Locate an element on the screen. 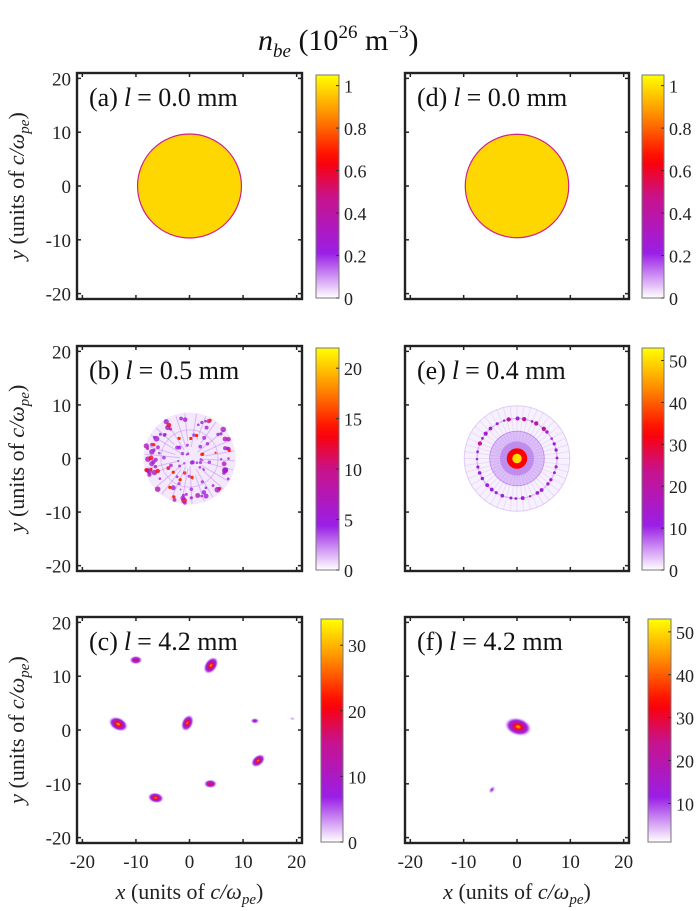 This screenshot has height=911, width=700. l-value: = 0.5 mm is located at coordinates (189, 370).